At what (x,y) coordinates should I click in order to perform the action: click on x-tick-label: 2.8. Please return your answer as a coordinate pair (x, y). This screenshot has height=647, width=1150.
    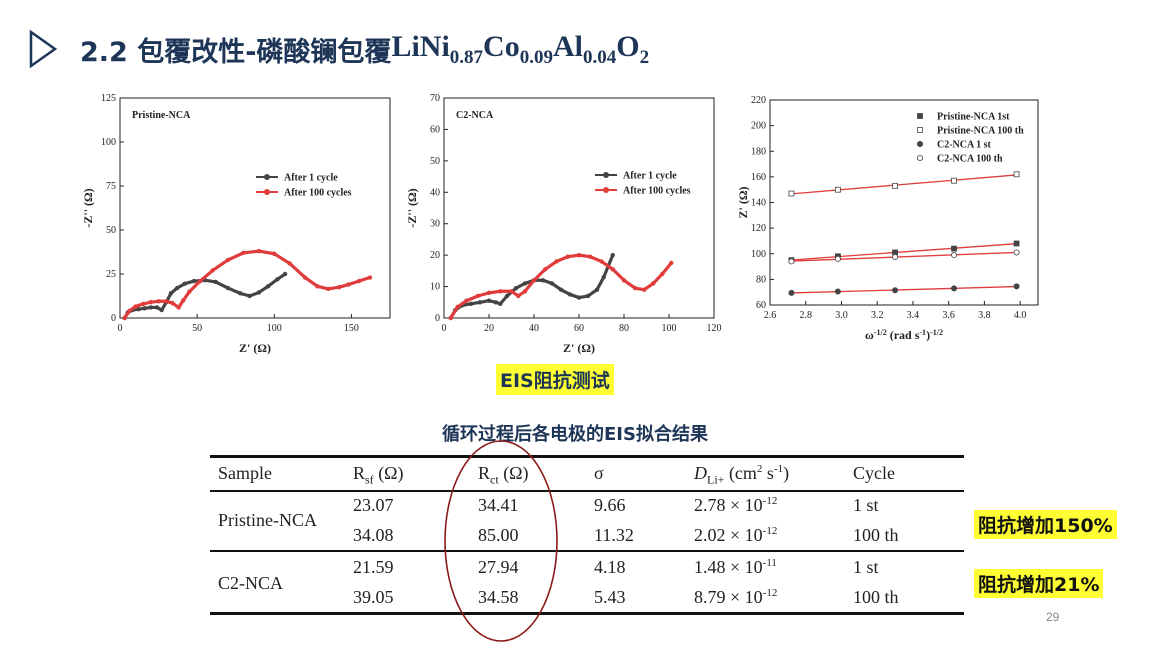
    Looking at the image, I should click on (805, 315).